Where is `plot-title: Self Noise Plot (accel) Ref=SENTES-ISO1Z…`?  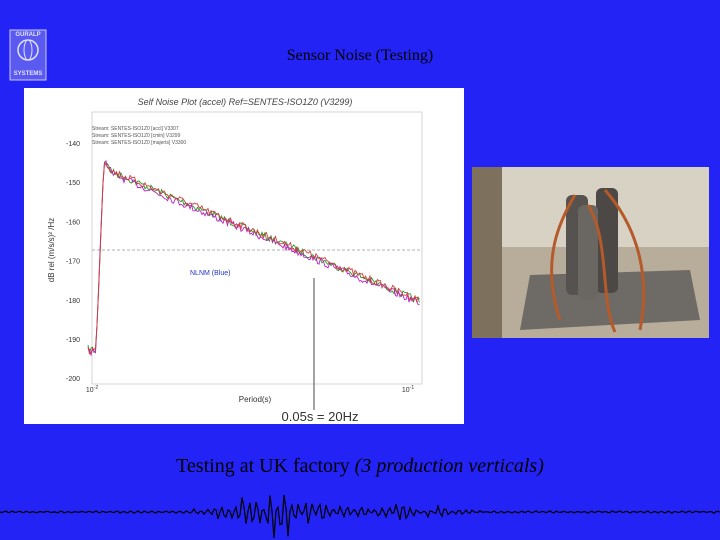 plot-title: Self Noise Plot (accel) Ref=SENTES-ISO1Z… is located at coordinates (245, 102).